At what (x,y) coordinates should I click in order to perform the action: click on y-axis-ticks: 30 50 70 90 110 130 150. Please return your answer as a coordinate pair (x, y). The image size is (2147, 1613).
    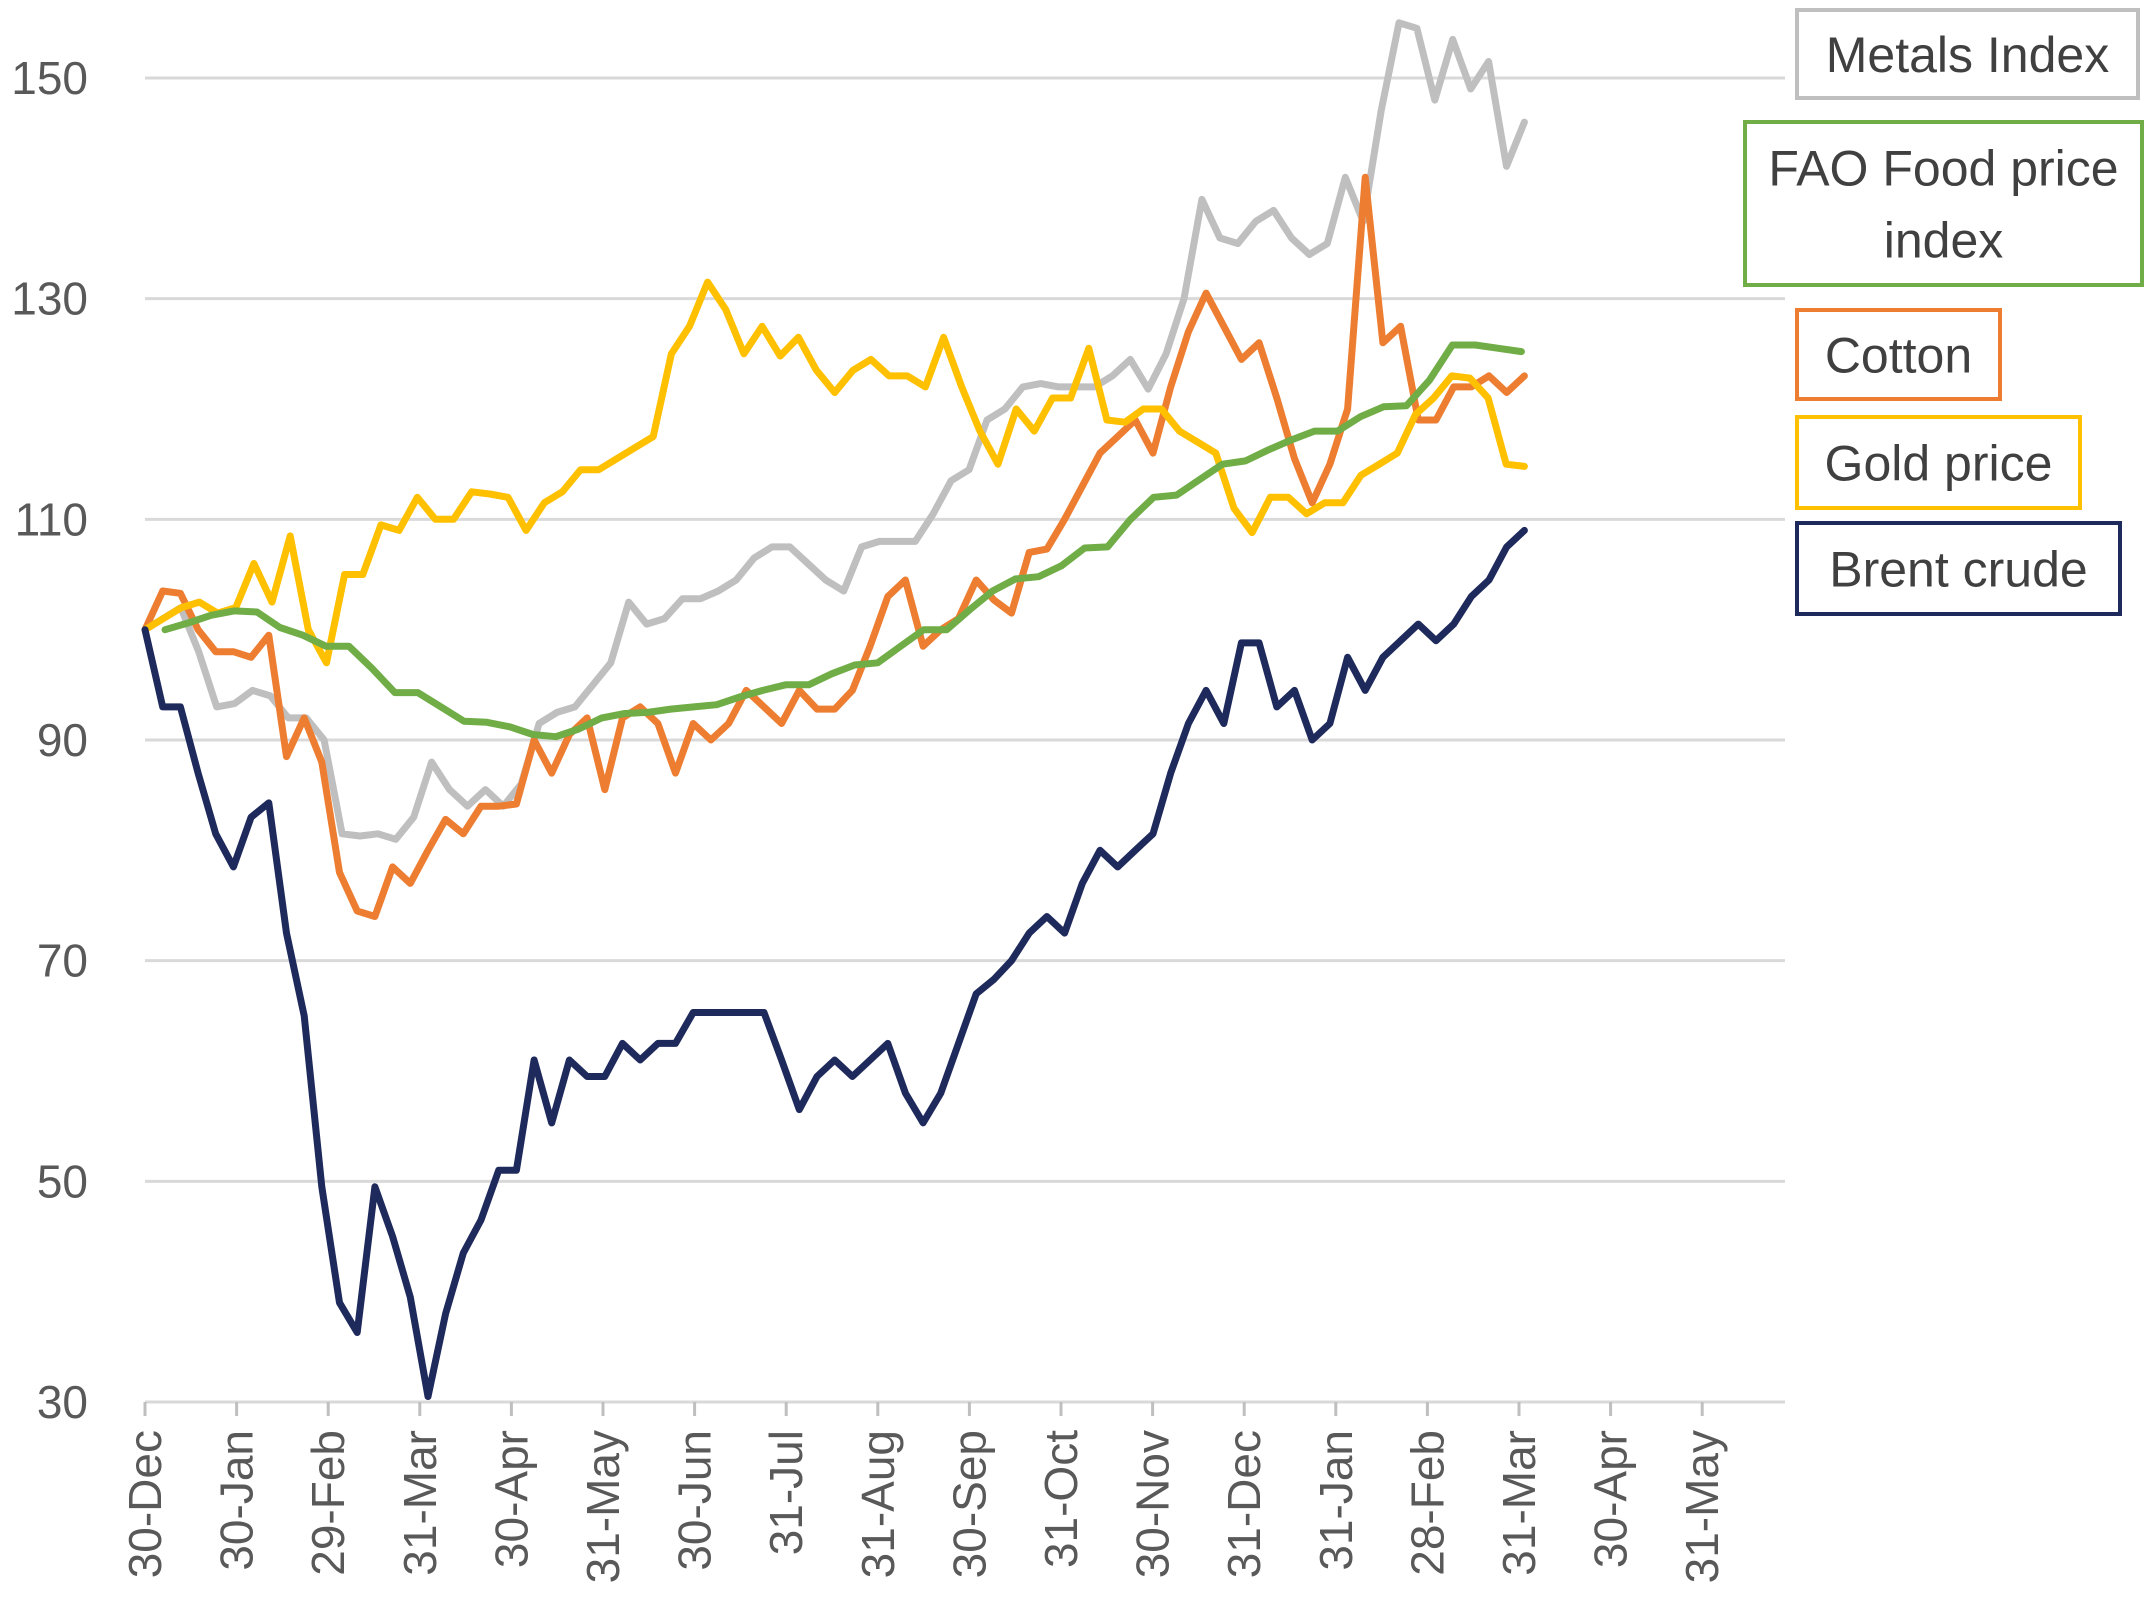
    Looking at the image, I should click on (49, 740).